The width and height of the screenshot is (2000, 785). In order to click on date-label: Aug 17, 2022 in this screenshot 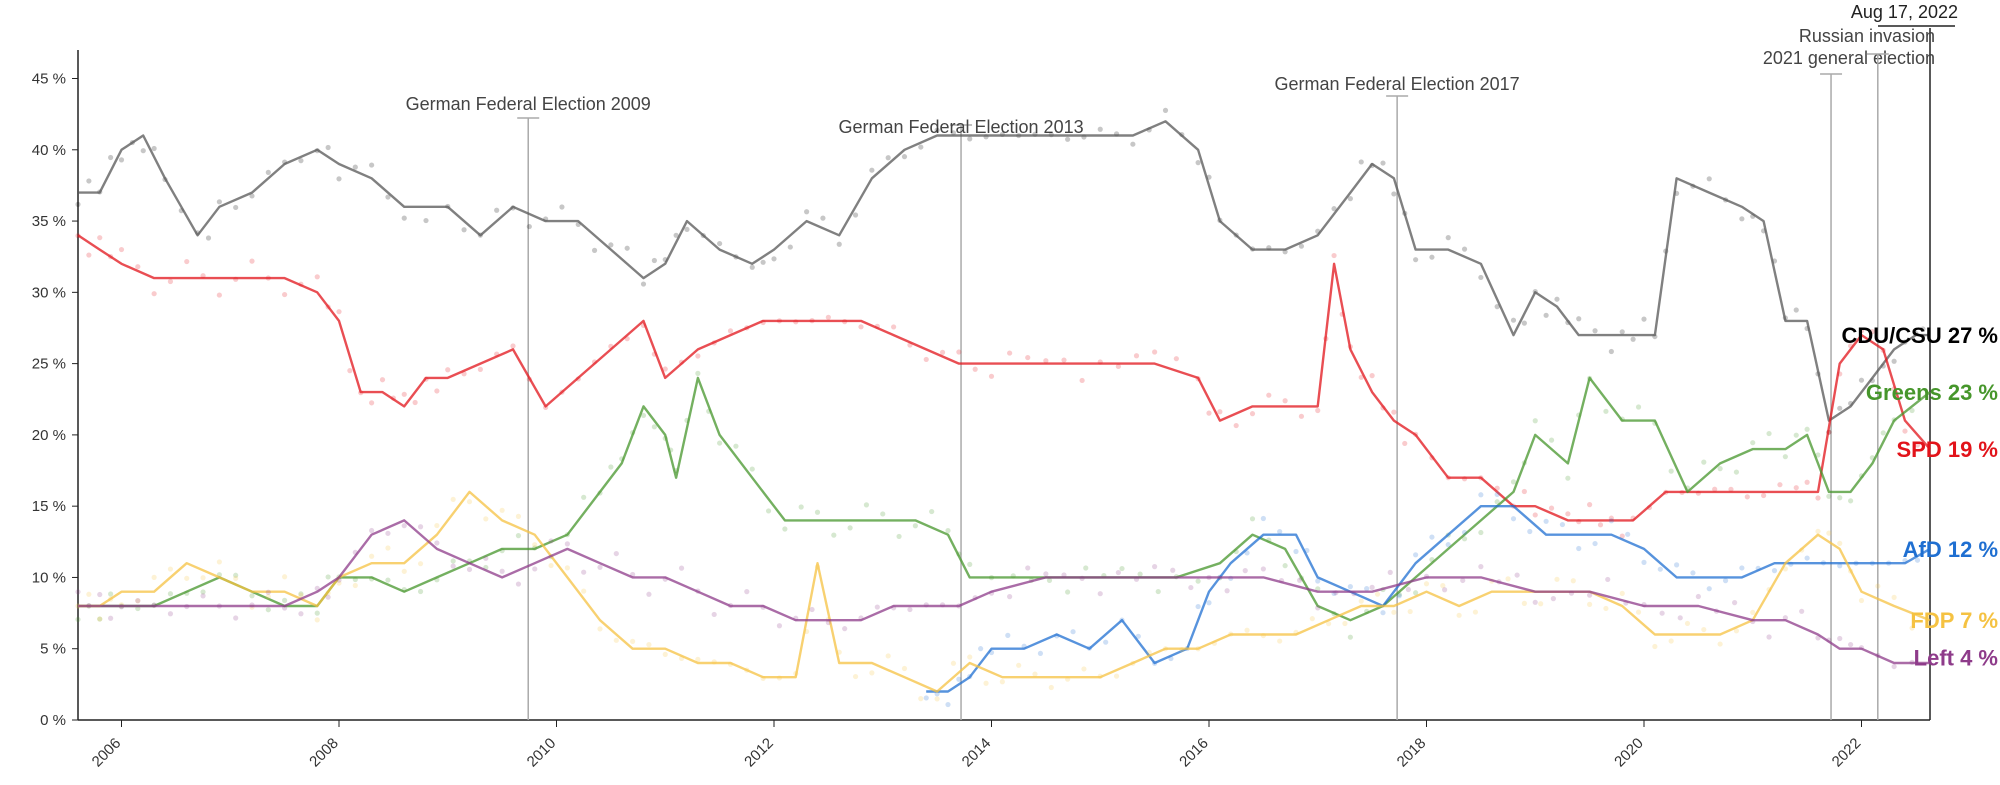, I will do `click(1904, 12)`.